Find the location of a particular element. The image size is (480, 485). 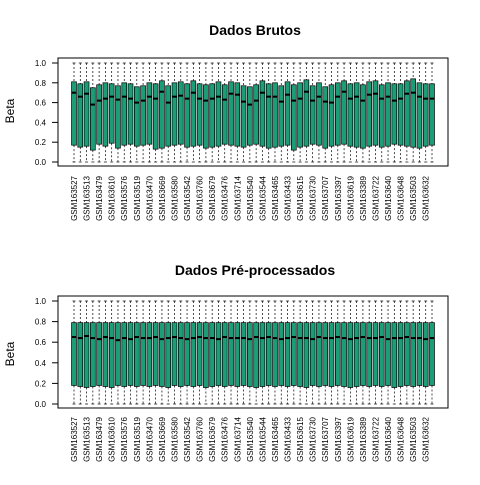

x-tick-label: GSM163544 is located at coordinates (262, 438).